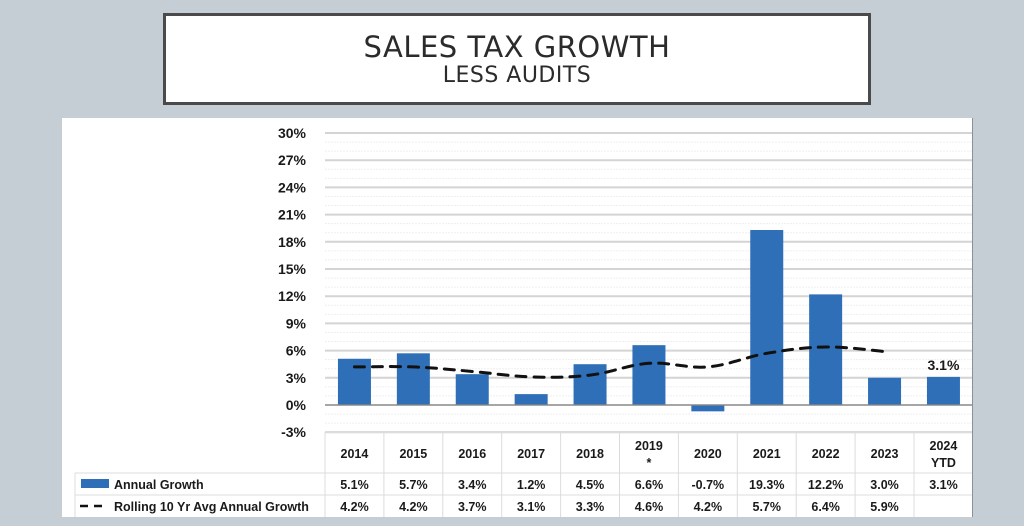 The height and width of the screenshot is (526, 1024). I want to click on y-tick-label: 9%, so click(296, 323).